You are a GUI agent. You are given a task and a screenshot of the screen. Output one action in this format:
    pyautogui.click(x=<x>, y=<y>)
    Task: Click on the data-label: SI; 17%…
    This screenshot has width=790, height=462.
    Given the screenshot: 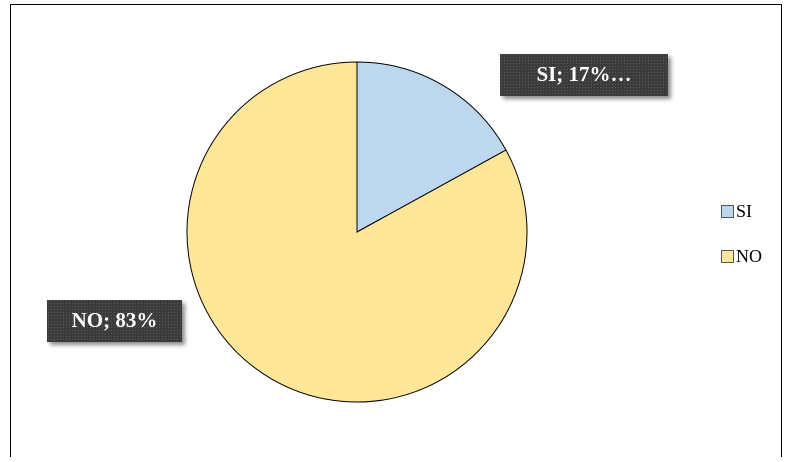 What is the action you would take?
    pyautogui.click(x=583, y=74)
    